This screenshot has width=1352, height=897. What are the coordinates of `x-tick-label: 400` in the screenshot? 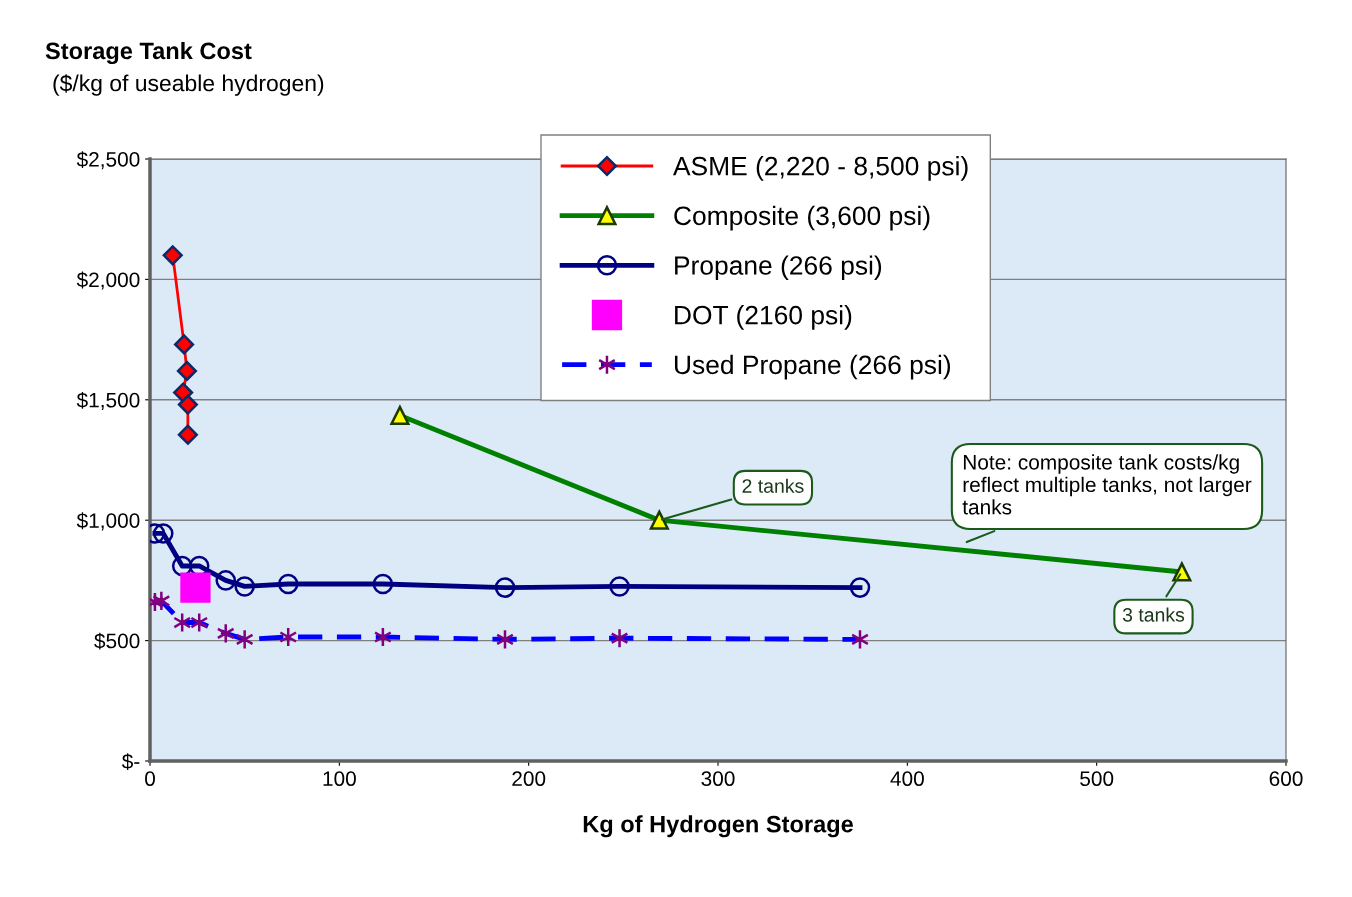 It's located at (907, 779).